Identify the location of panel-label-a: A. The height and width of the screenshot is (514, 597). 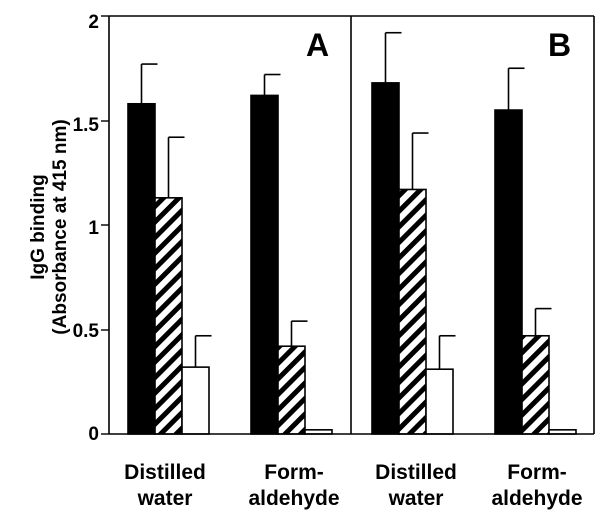
(317, 45).